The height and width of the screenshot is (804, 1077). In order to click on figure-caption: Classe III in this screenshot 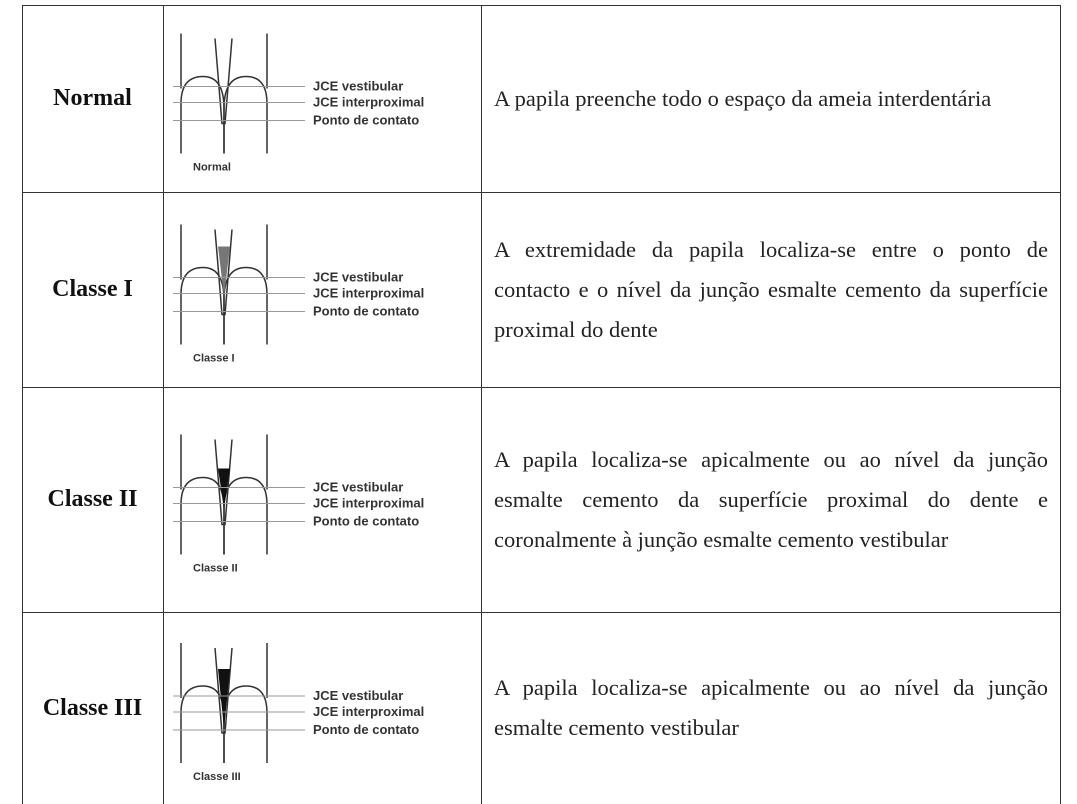, I will do `click(217, 777)`.